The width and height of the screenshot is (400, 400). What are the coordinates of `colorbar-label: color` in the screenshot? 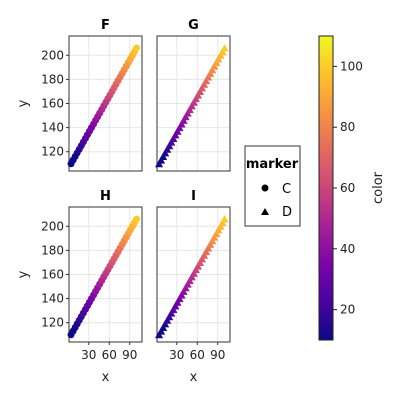 It's located at (378, 187).